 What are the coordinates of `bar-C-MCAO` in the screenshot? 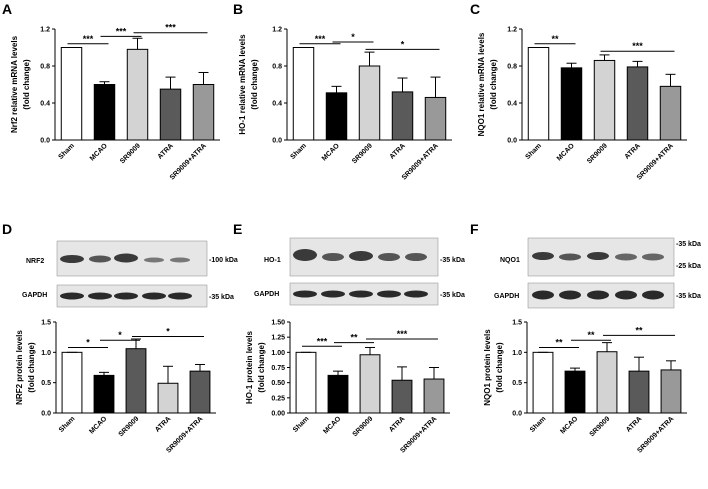 It's located at (571, 104).